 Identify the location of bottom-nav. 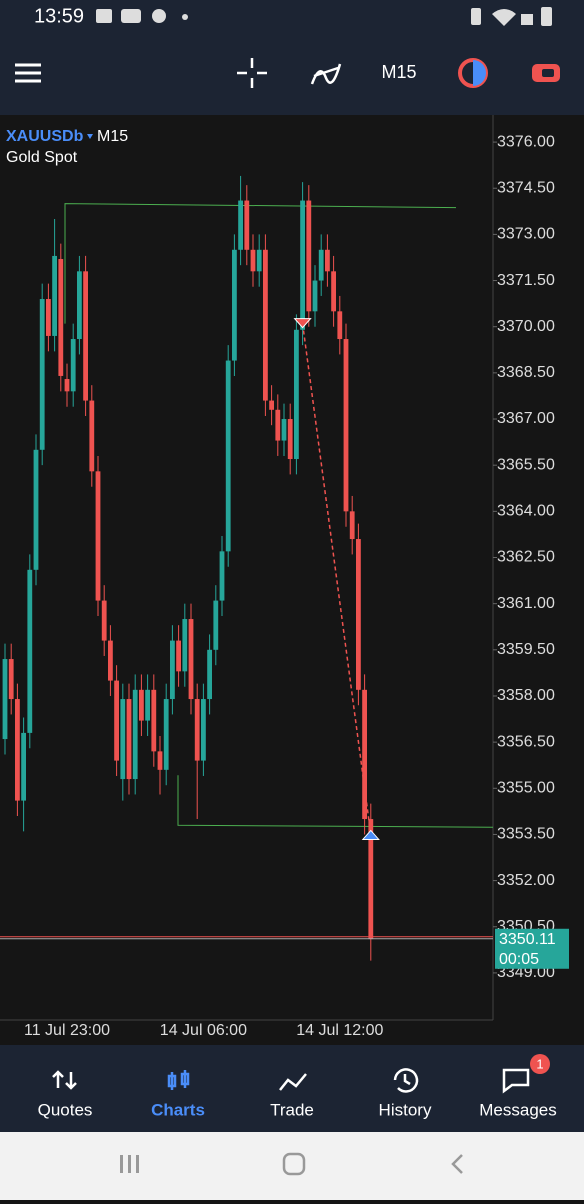
(292, 1088).